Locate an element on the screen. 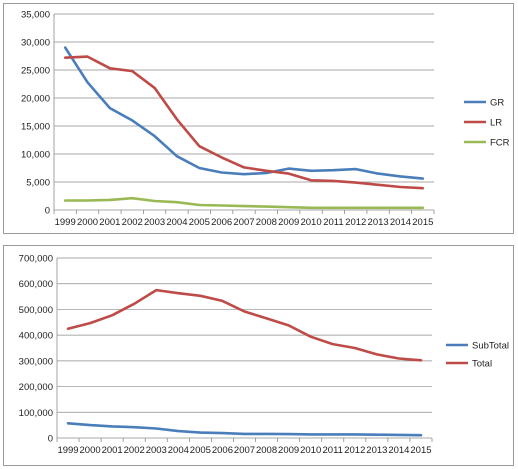 This screenshot has height=469, width=518. y-tick-label: 100,000 is located at coordinates (36, 413).